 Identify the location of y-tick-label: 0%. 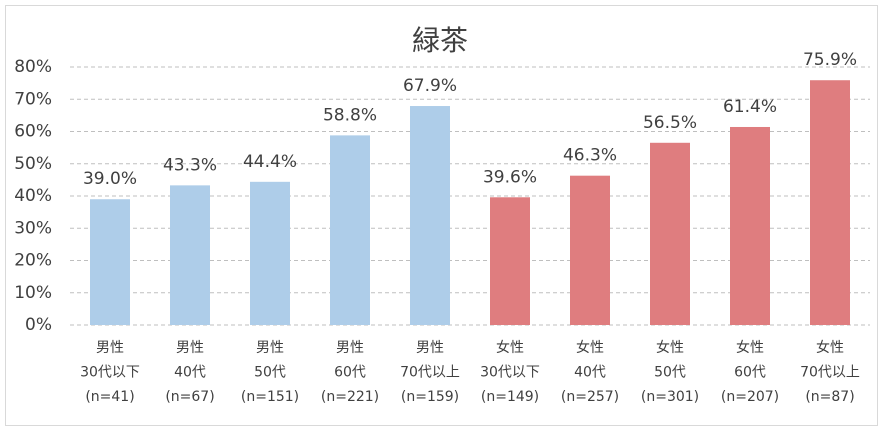
(38, 325).